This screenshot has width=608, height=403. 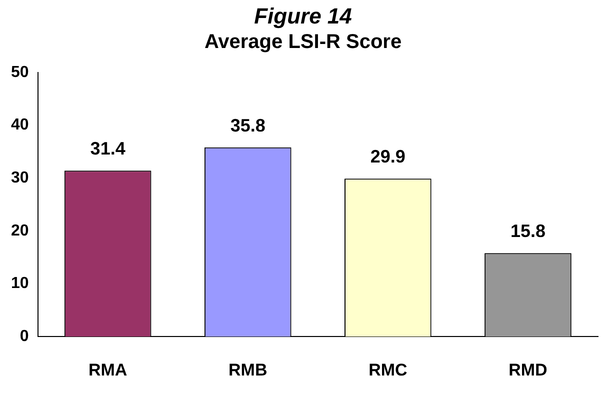 What do you see at coordinates (20, 231) in the screenshot?
I see `y-tick-label: 20` at bounding box center [20, 231].